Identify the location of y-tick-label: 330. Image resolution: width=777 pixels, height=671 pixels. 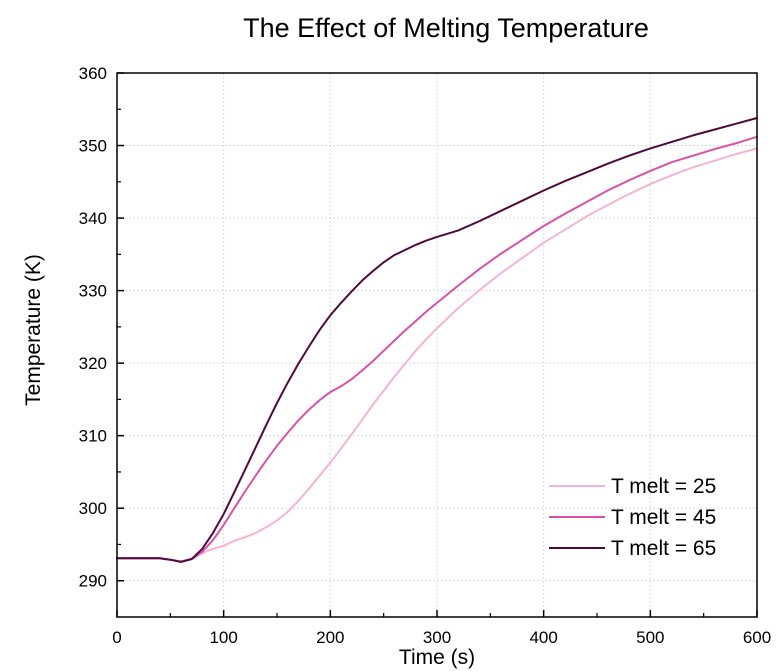
(93, 291).